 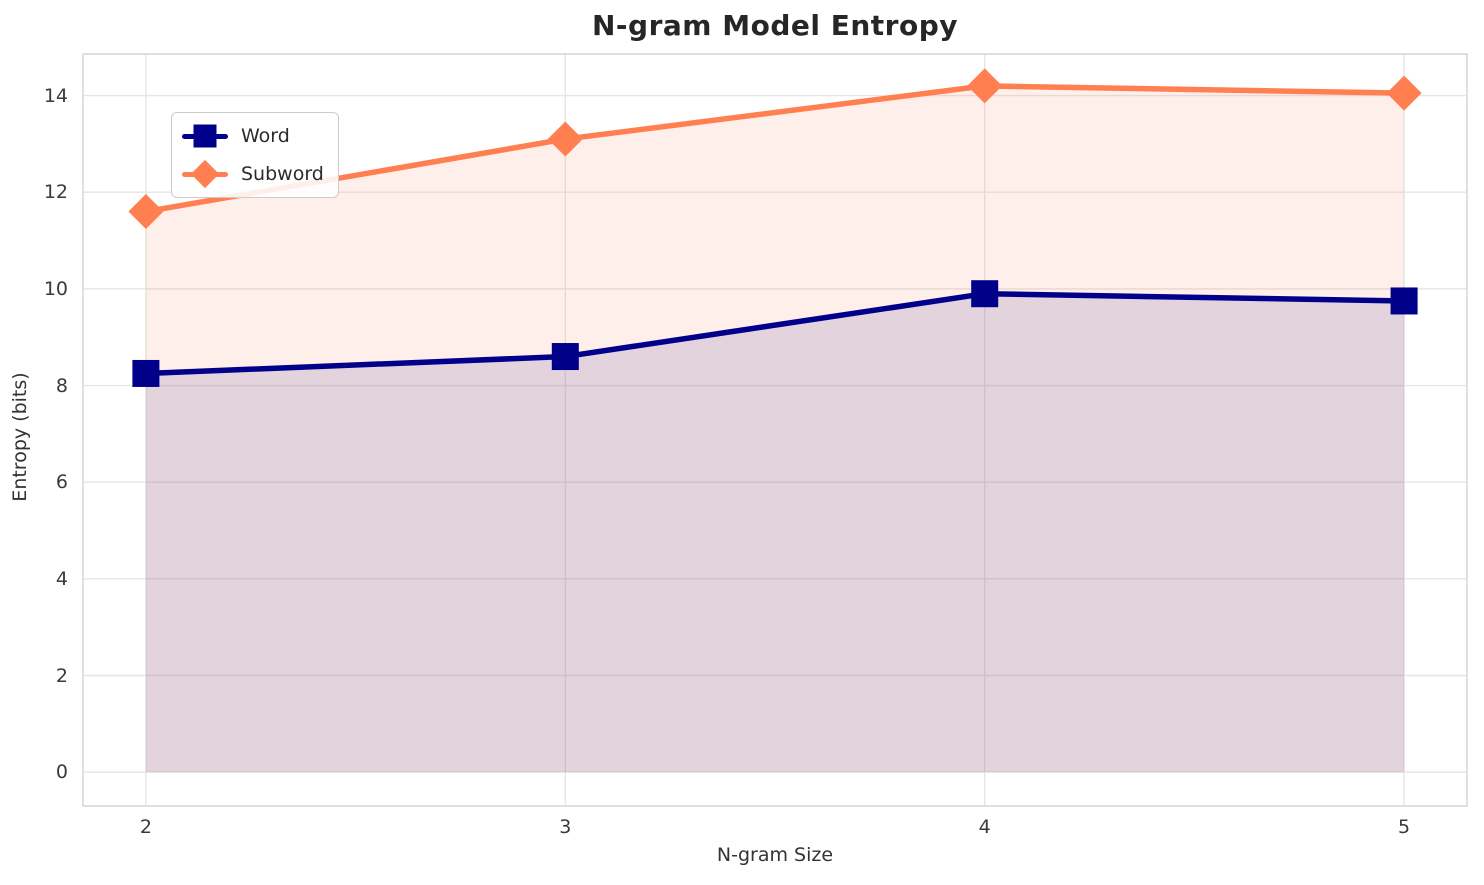 I want to click on word-line, so click(x=775, y=333).